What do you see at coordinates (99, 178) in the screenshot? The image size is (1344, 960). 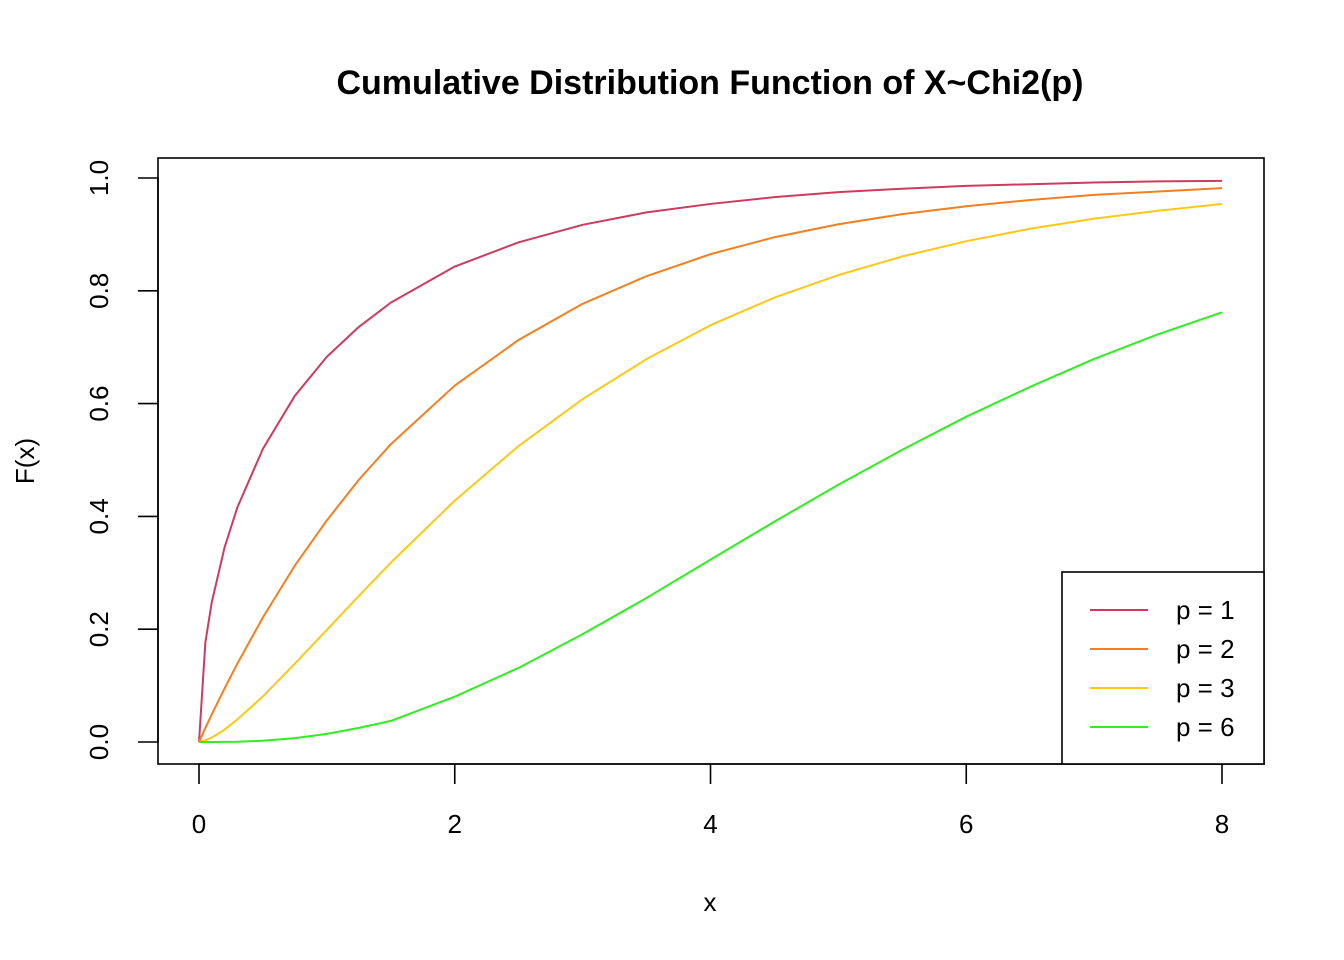 I see `y-tick-label: 1.0` at bounding box center [99, 178].